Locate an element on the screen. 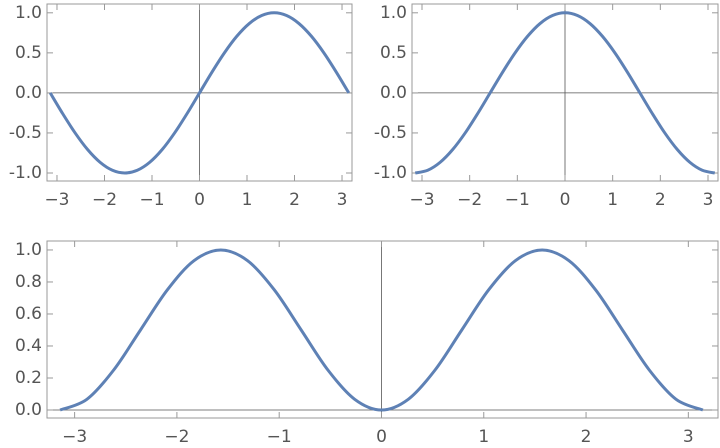 The height and width of the screenshot is (448, 720). y-tick-label: 0.2 is located at coordinates (28, 378).